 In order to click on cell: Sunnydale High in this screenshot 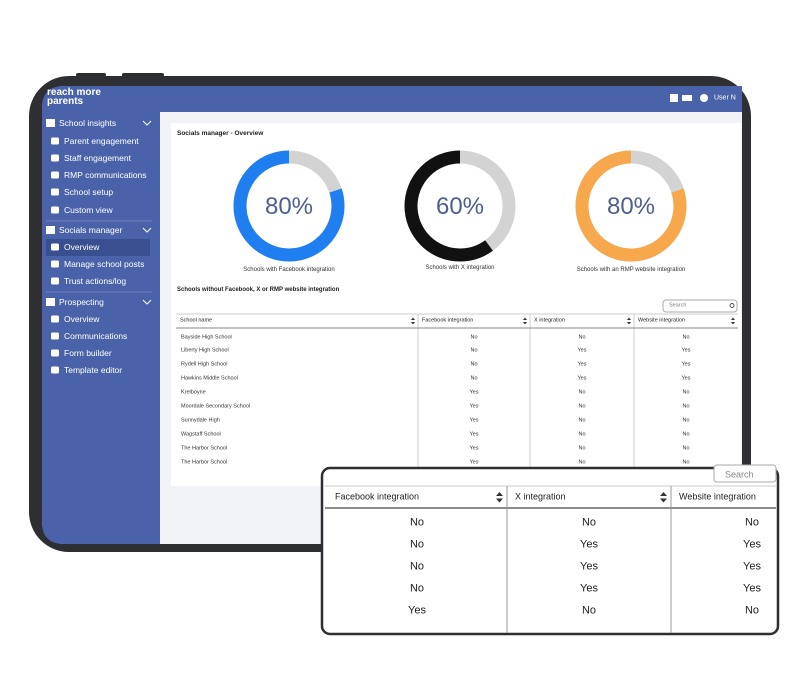, I will do `click(200, 420)`.